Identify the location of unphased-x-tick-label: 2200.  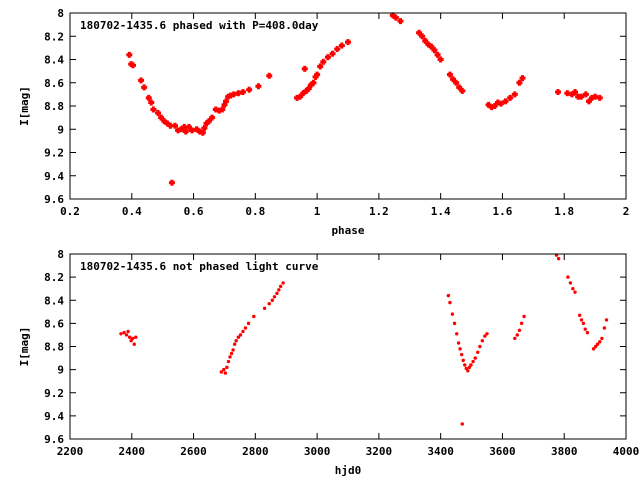
(70, 451).